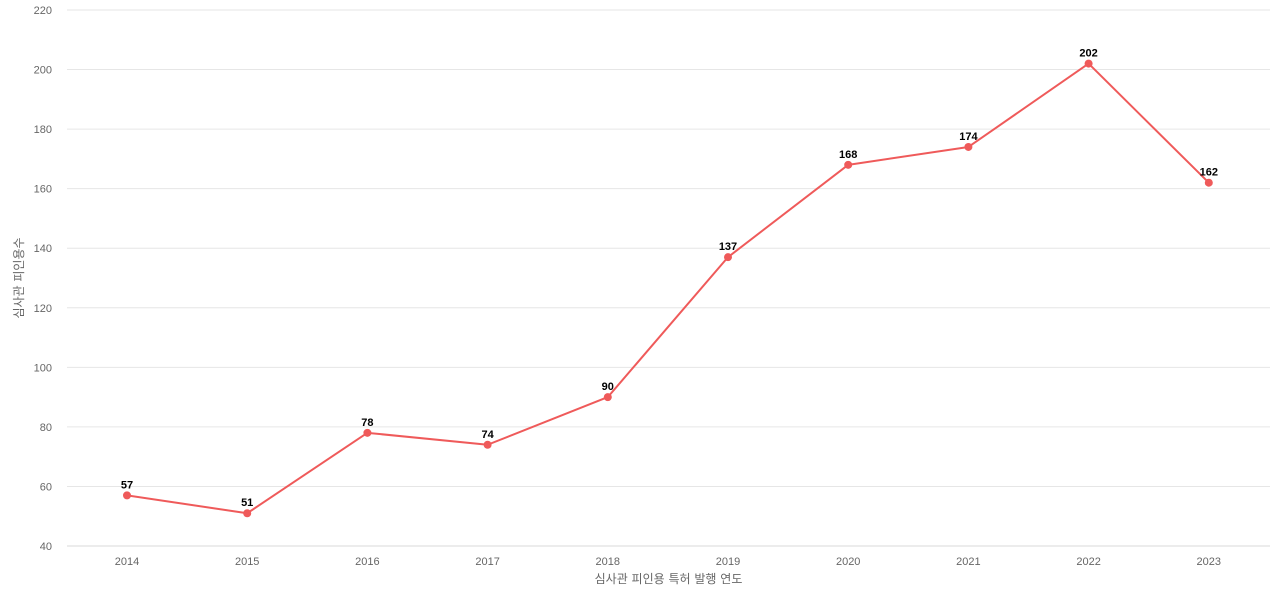 The height and width of the screenshot is (600, 1280). What do you see at coordinates (728, 247) in the screenshot?
I see `data-label: 137` at bounding box center [728, 247].